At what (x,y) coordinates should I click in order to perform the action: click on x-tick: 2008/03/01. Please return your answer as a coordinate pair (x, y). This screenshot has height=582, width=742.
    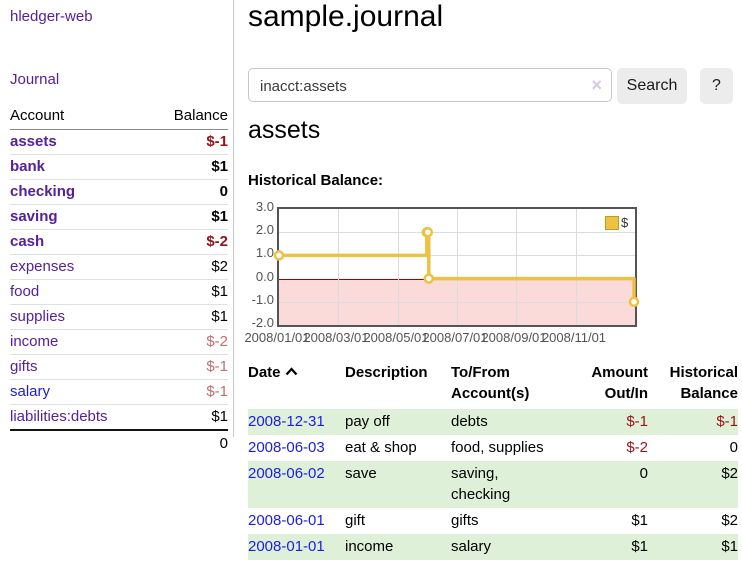
    Looking at the image, I should click on (336, 337).